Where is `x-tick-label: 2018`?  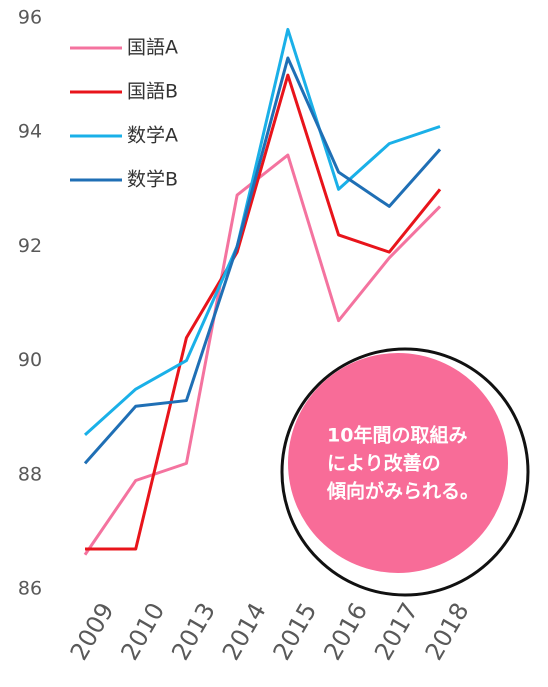
x-tick-label: 2018 is located at coordinates (447, 631).